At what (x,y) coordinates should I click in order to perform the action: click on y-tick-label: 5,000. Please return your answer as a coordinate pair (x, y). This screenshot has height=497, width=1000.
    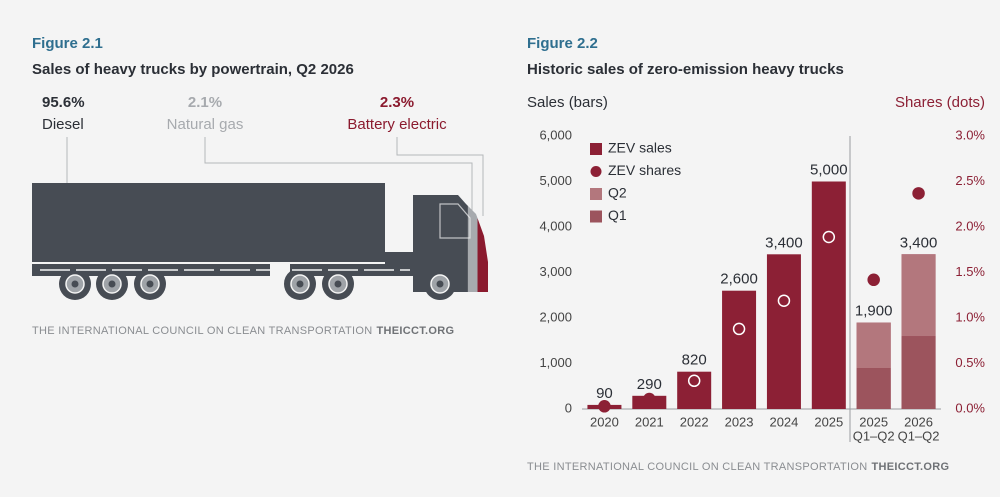
    Looking at the image, I should click on (555, 180).